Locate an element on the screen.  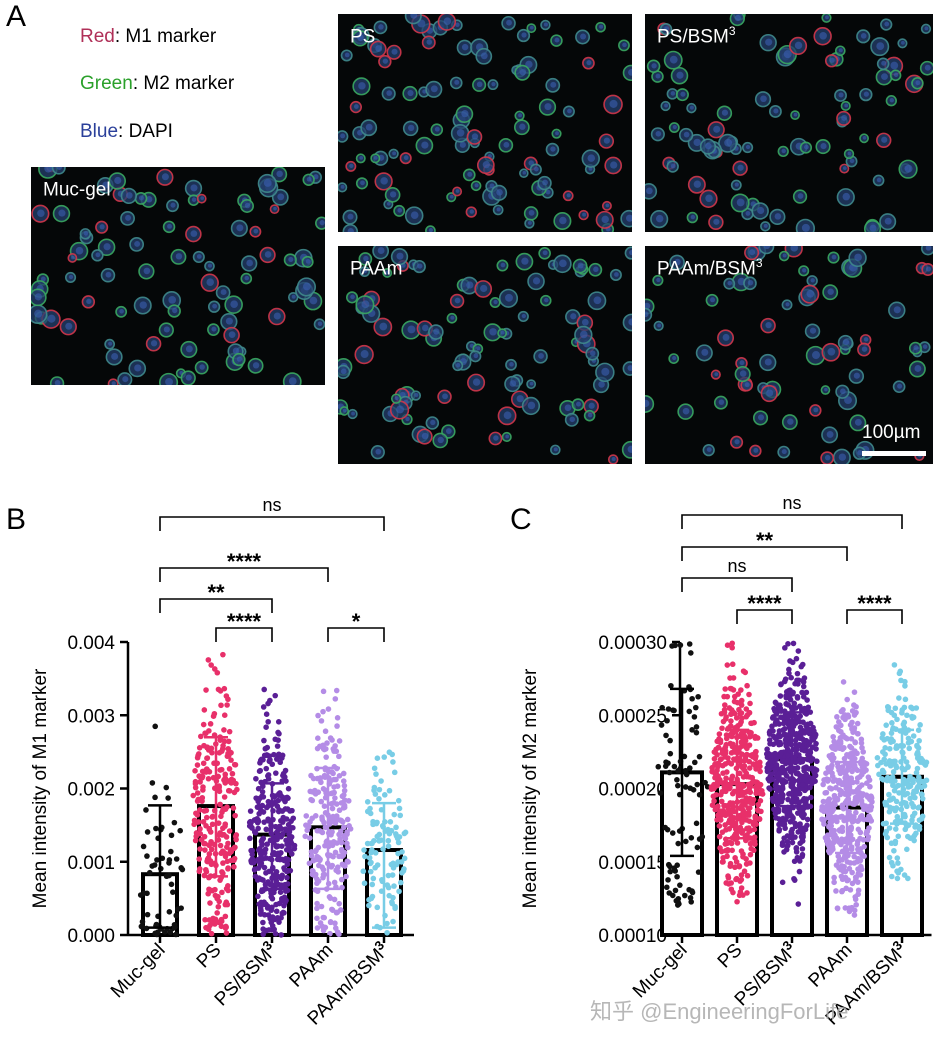
legend-red-text: : M1 marker is located at coordinates (165, 36).